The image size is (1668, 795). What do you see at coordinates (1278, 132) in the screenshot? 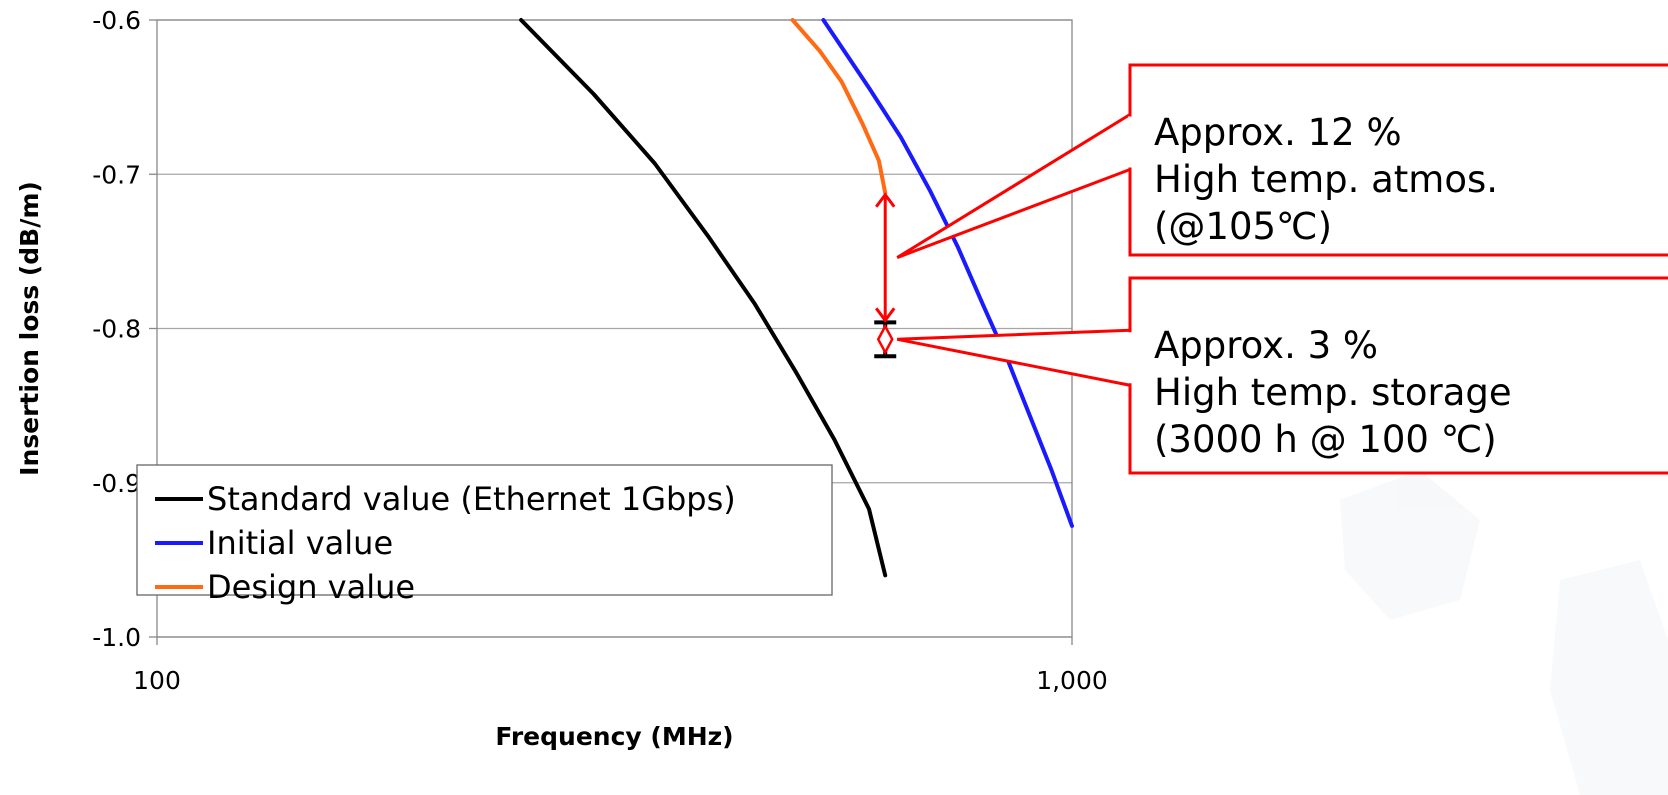
I see `callout-text-line: Approx. 12 %` at bounding box center [1278, 132].